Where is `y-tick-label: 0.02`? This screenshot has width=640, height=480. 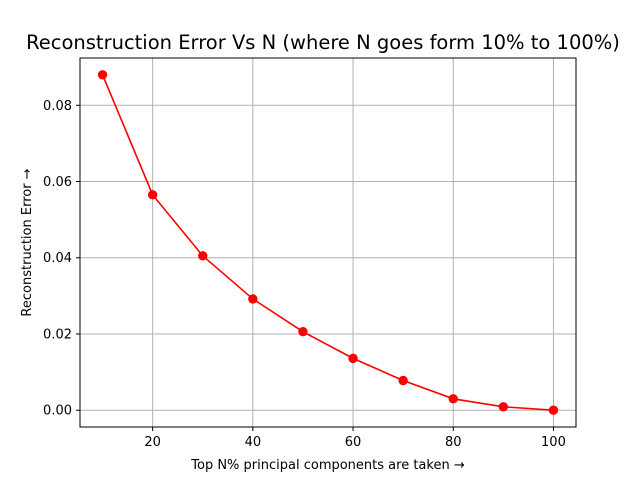
y-tick-label: 0.02 is located at coordinates (57, 334).